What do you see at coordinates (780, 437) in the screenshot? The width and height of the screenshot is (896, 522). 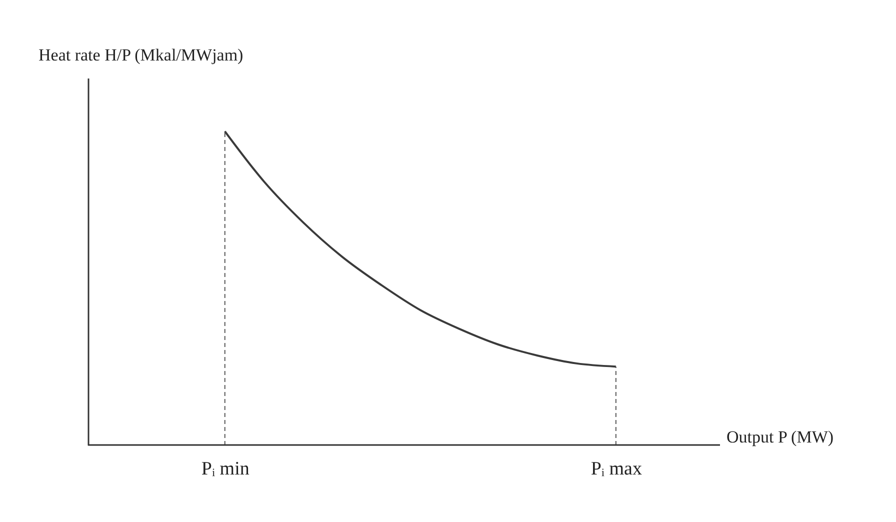 I see `x-axis-title: Output P (MW)` at bounding box center [780, 437].